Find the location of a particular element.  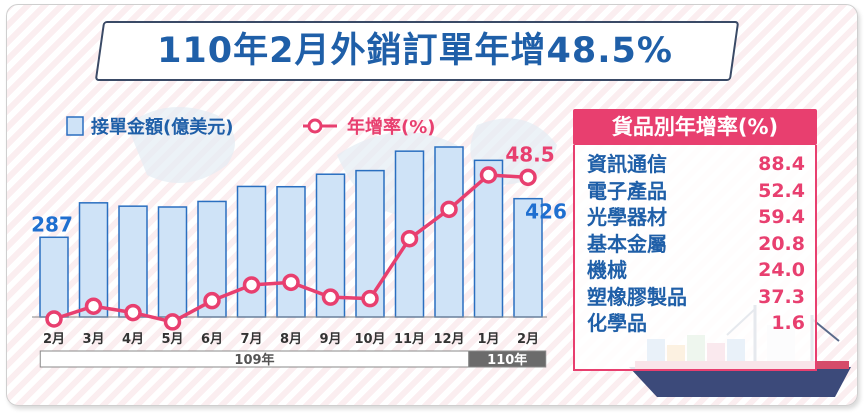

category-name: 機械 is located at coordinates (607, 270).